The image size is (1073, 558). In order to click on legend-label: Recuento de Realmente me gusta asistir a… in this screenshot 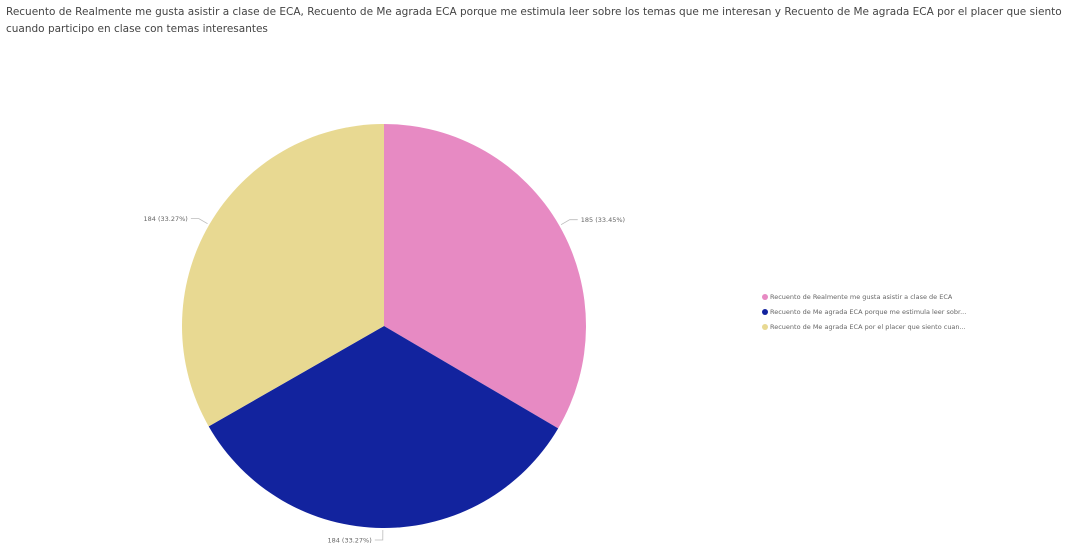, I will do `click(861, 296)`.